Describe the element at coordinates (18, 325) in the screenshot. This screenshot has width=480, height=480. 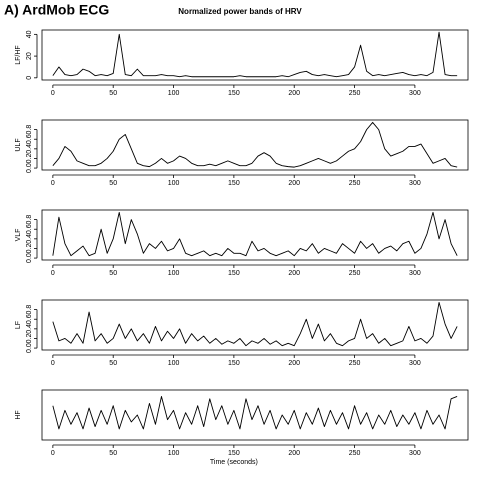
I see `y-axis-label: LF` at that location.